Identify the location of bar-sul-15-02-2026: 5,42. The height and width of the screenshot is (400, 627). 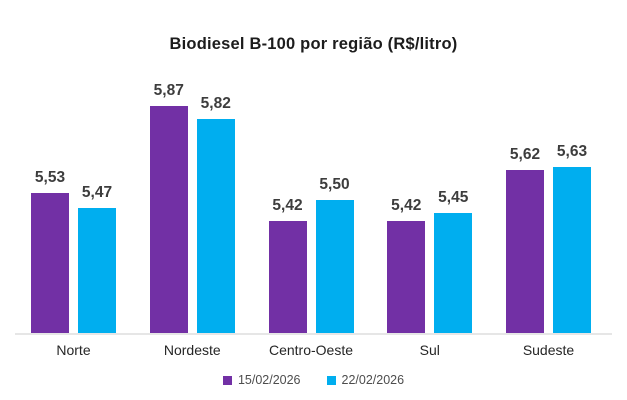
(406, 265).